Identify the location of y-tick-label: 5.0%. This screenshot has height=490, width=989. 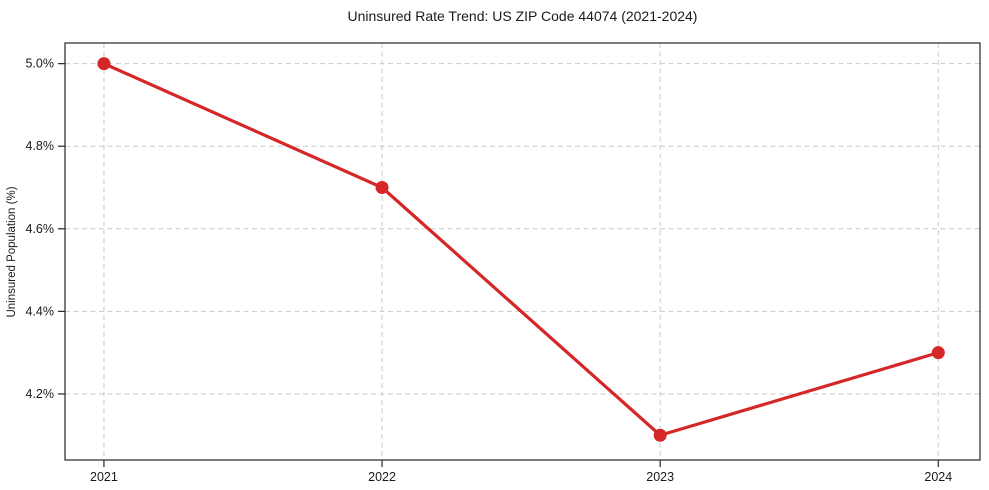
(40, 64).